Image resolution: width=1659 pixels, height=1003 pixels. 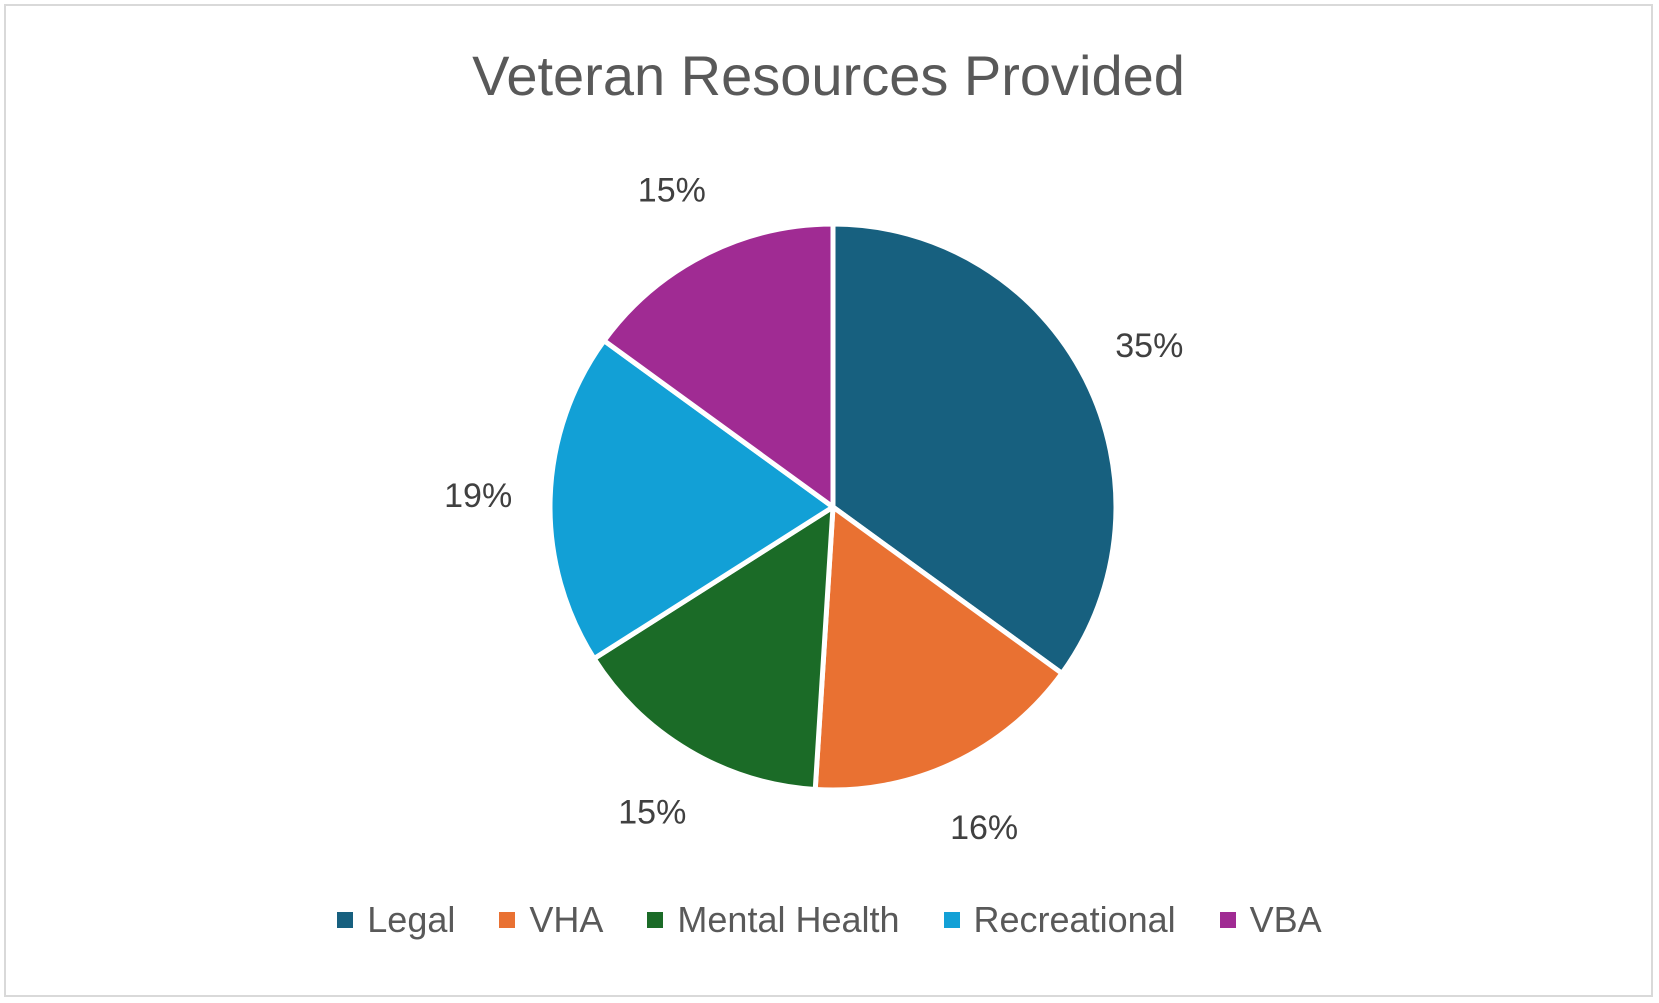 I want to click on legend-item-vha: VHA, so click(x=551, y=920).